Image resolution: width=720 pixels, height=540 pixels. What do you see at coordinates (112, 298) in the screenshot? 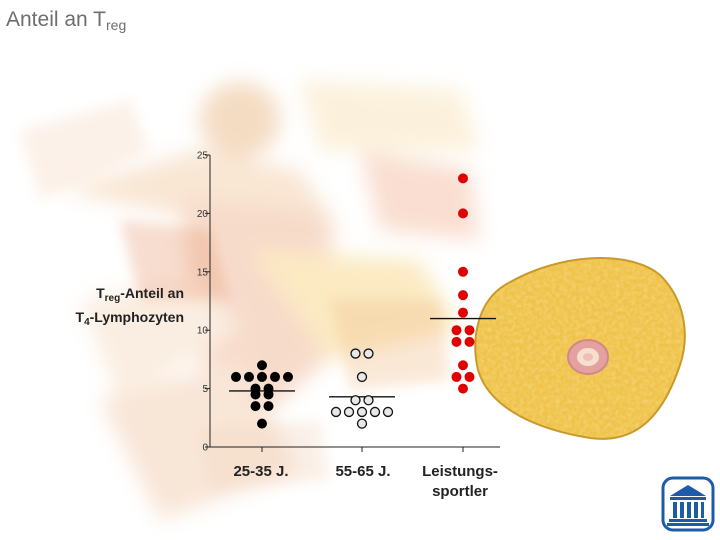
I see `y-label-reg-subscript: reg` at bounding box center [112, 298].